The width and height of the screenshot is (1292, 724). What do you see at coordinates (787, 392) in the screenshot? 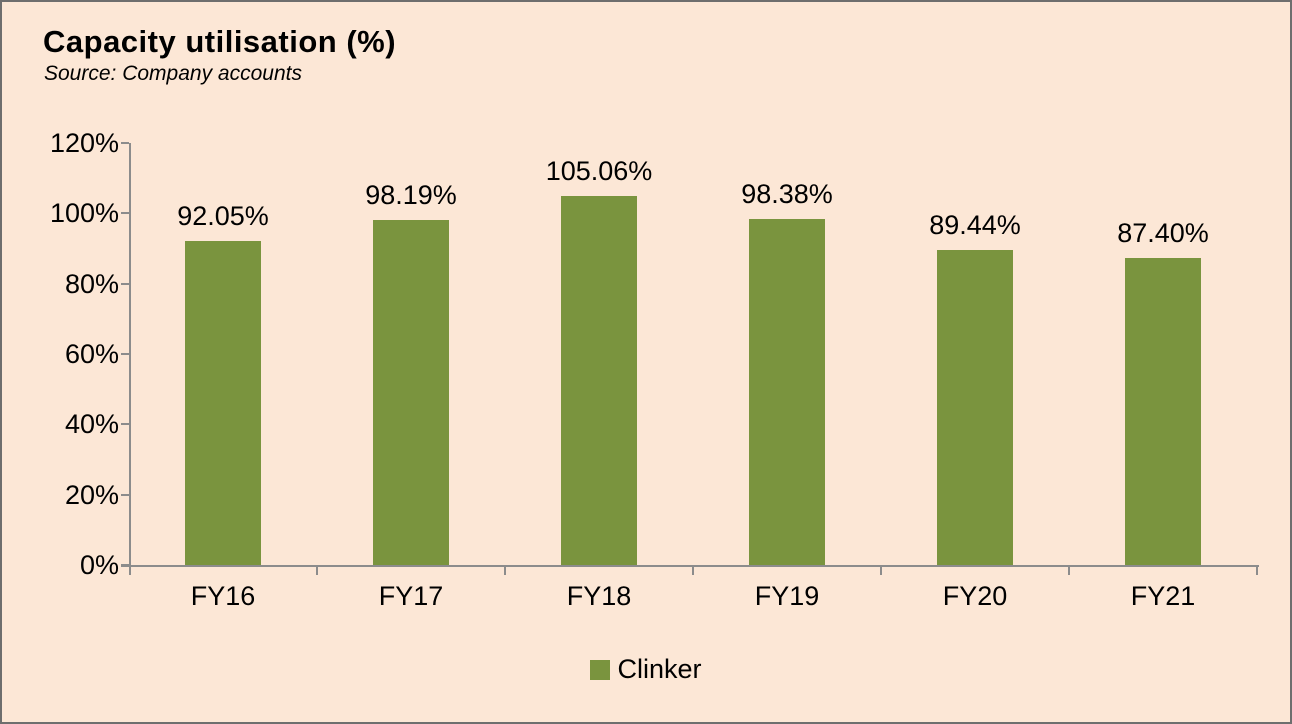
I see `bar-fy19` at bounding box center [787, 392].